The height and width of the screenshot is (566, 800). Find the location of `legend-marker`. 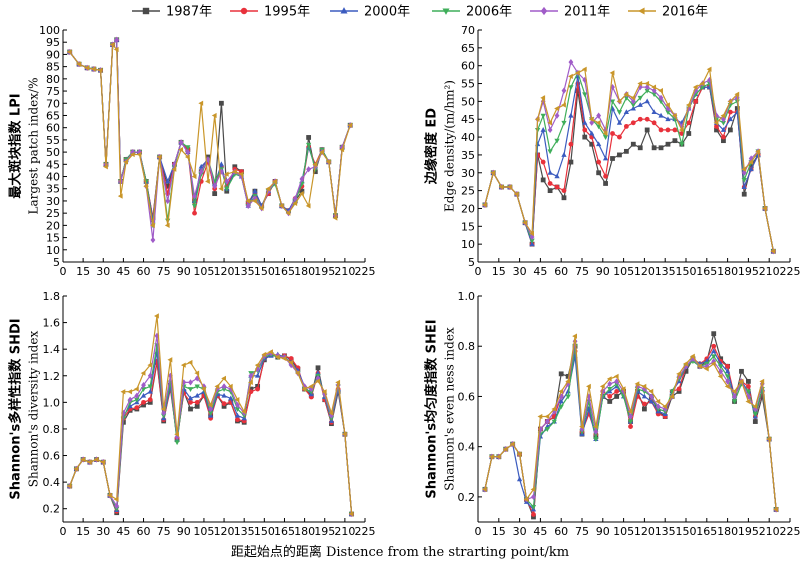

legend-marker is located at coordinates (344, 10).